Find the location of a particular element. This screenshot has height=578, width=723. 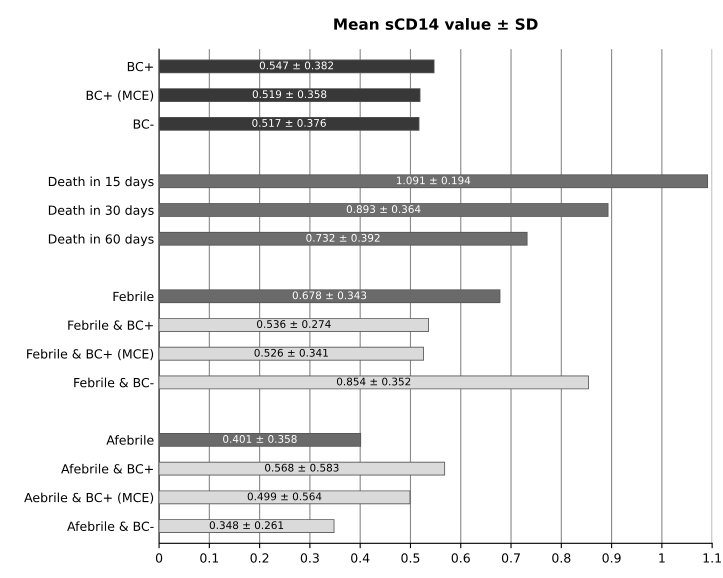

y-tick-label: BC+ (MCE) is located at coordinates (120, 96).